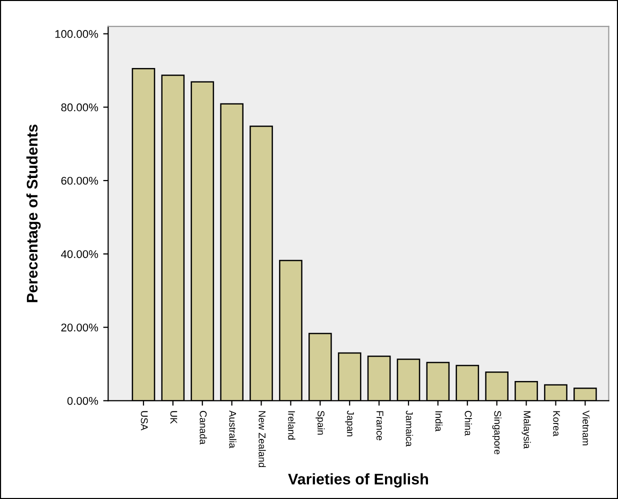 The width and height of the screenshot is (618, 499). Describe the element at coordinates (292, 425) in the screenshot. I see `x-tick-label: Ireland` at that location.